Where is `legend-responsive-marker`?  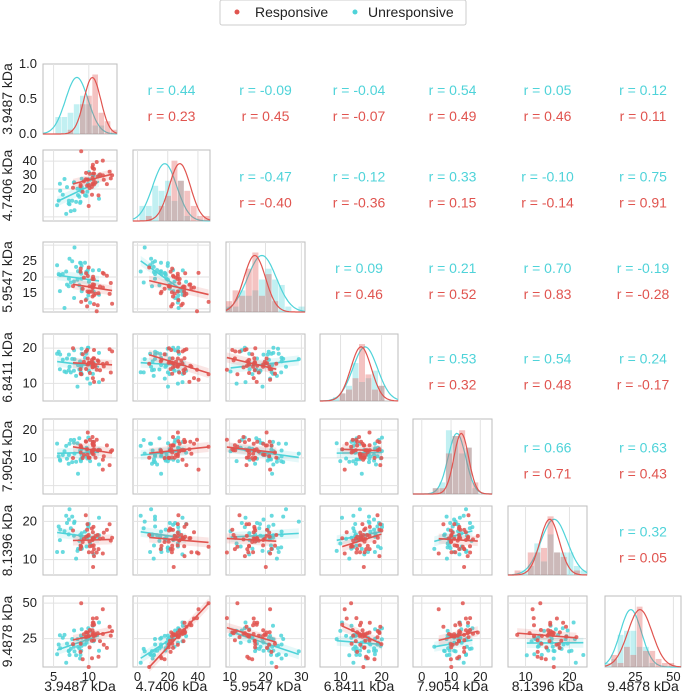
legend-responsive-marker is located at coordinates (237, 12).